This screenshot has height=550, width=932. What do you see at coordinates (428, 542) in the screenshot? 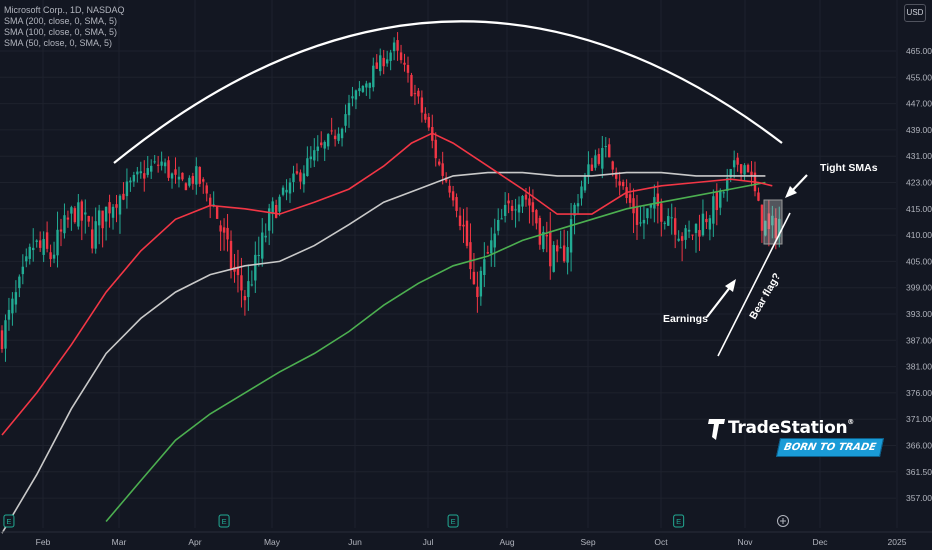
I see `time-tick-label: Jul` at bounding box center [428, 542].